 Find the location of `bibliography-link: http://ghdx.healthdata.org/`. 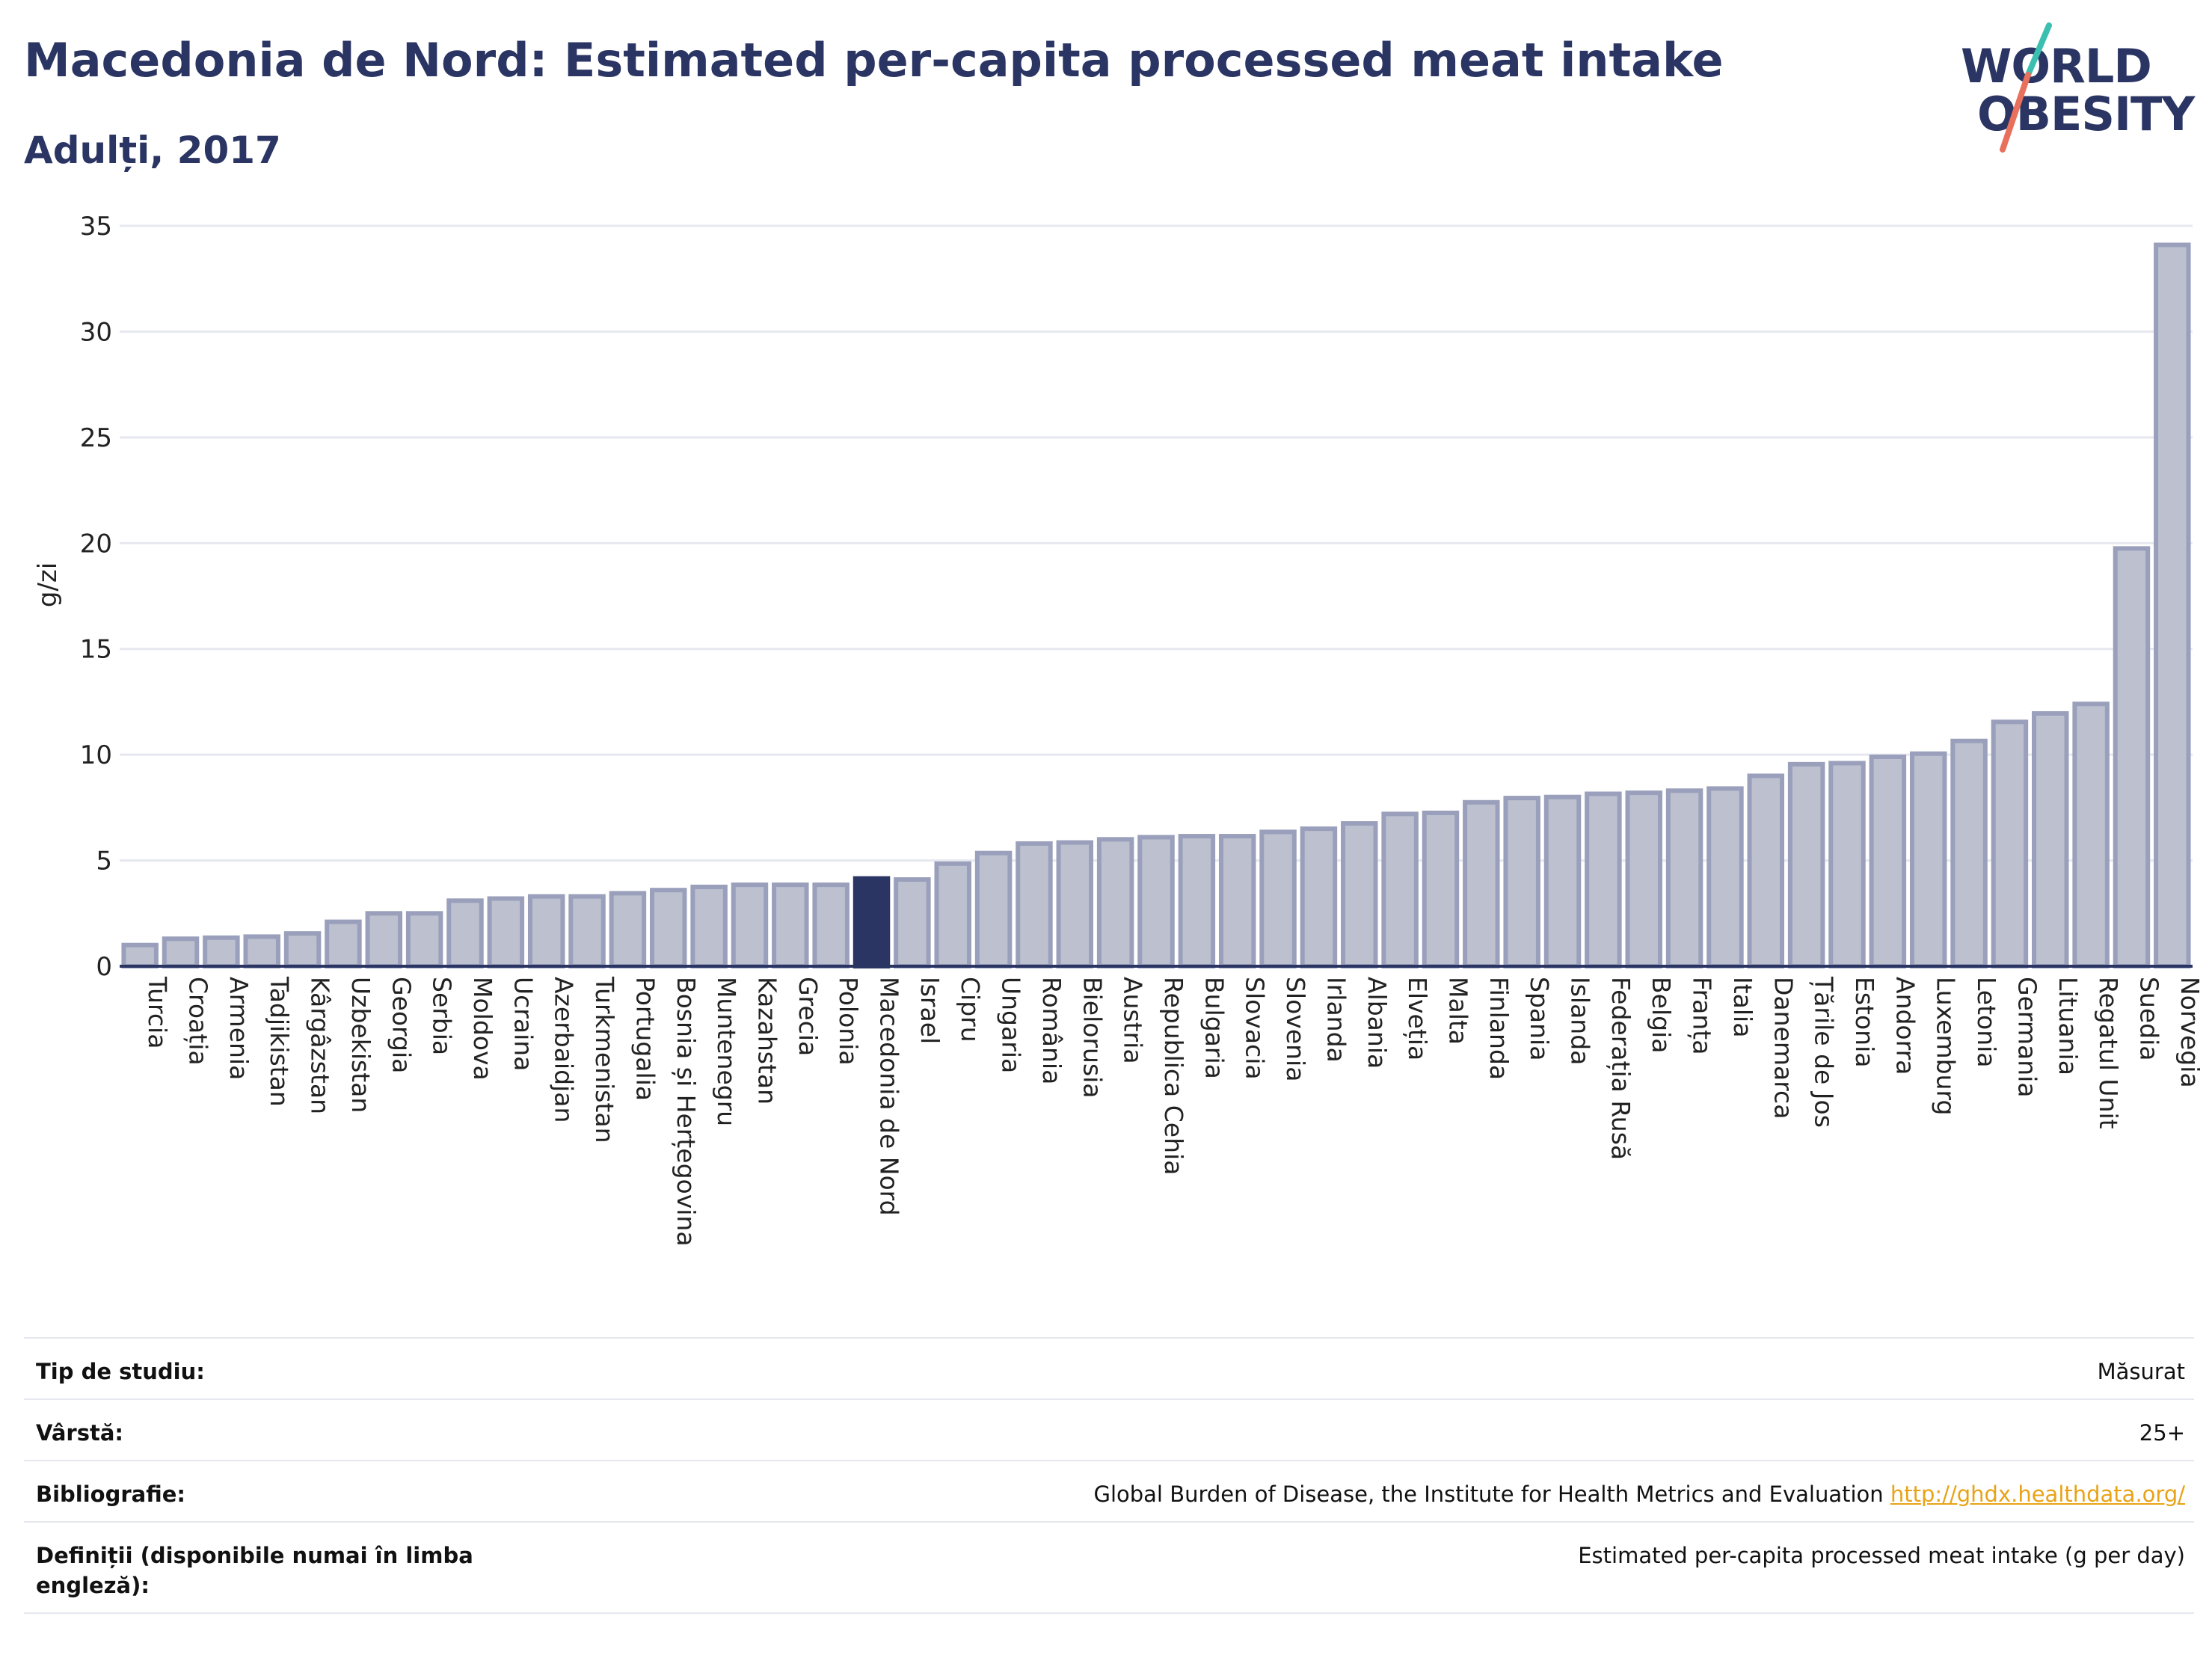

bibliography-link: http://ghdx.healthdata.org/ is located at coordinates (2037, 1494).